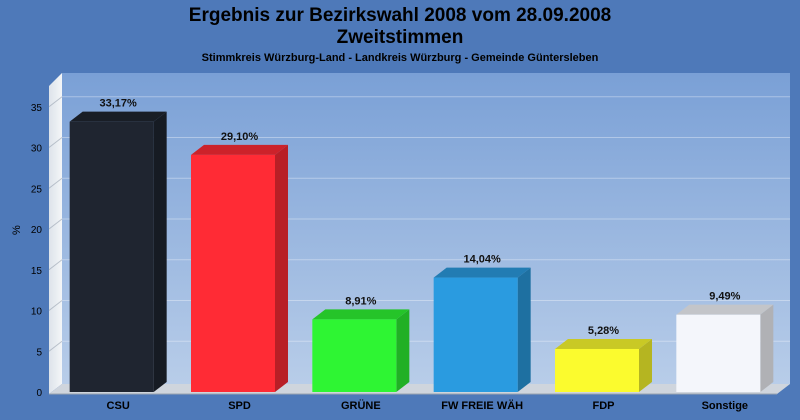  Describe the element at coordinates (361, 405) in the screenshot. I see `x-tick-label: GRÜNE` at that location.